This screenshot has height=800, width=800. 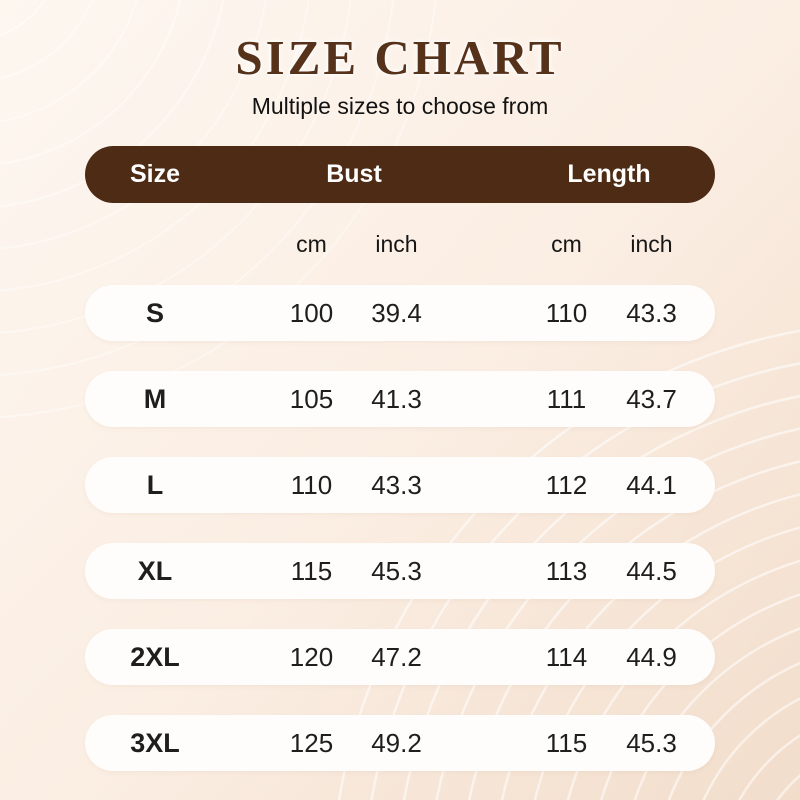 I want to click on bust-cm-cell: 100, so click(x=311, y=312).